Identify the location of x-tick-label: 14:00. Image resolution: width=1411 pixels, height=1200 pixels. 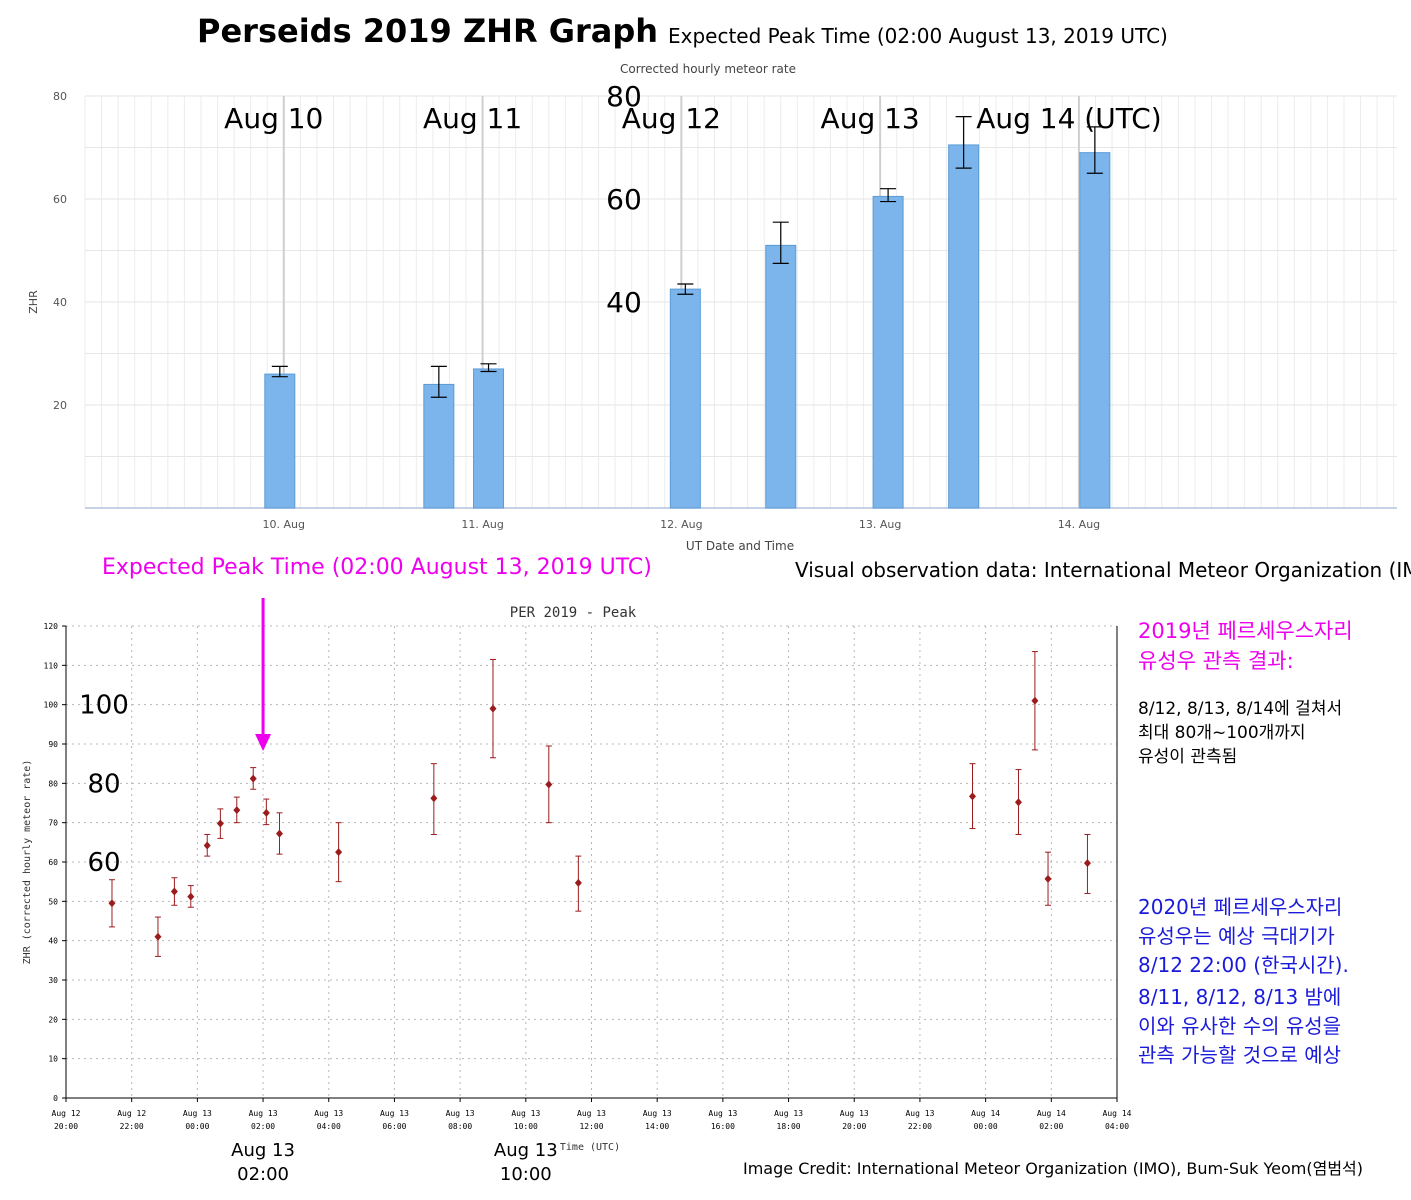
(657, 1126).